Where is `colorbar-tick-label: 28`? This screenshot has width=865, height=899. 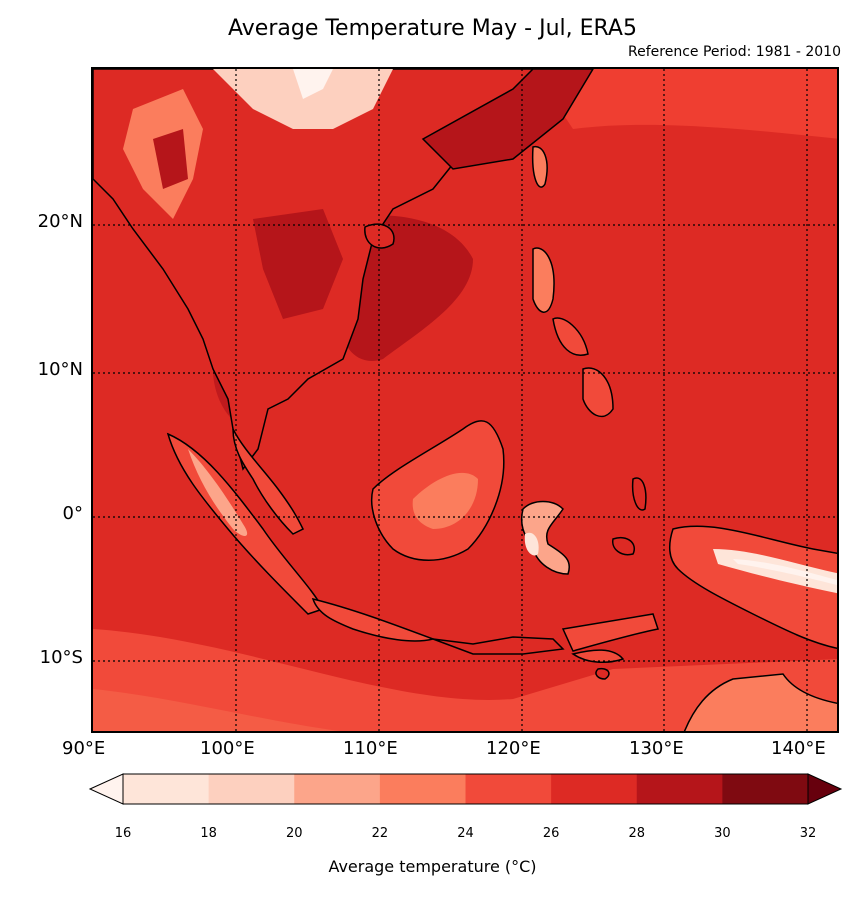 colorbar-tick-label: 28 is located at coordinates (637, 833).